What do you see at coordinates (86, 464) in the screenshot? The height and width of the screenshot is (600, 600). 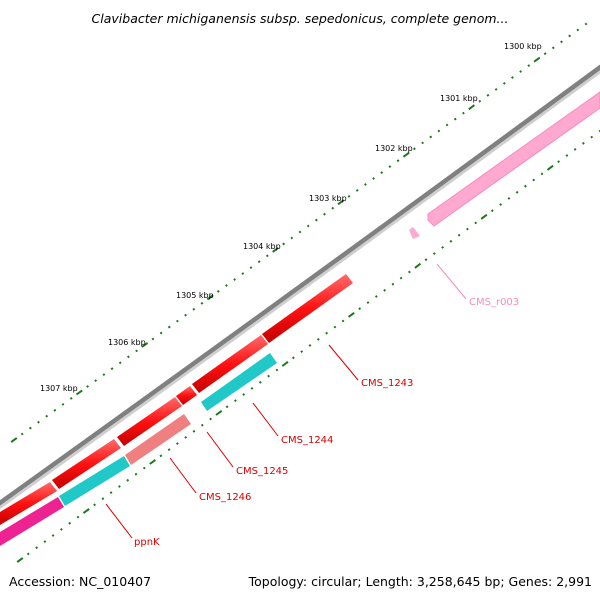 I see `feature-ppnk` at bounding box center [86, 464].